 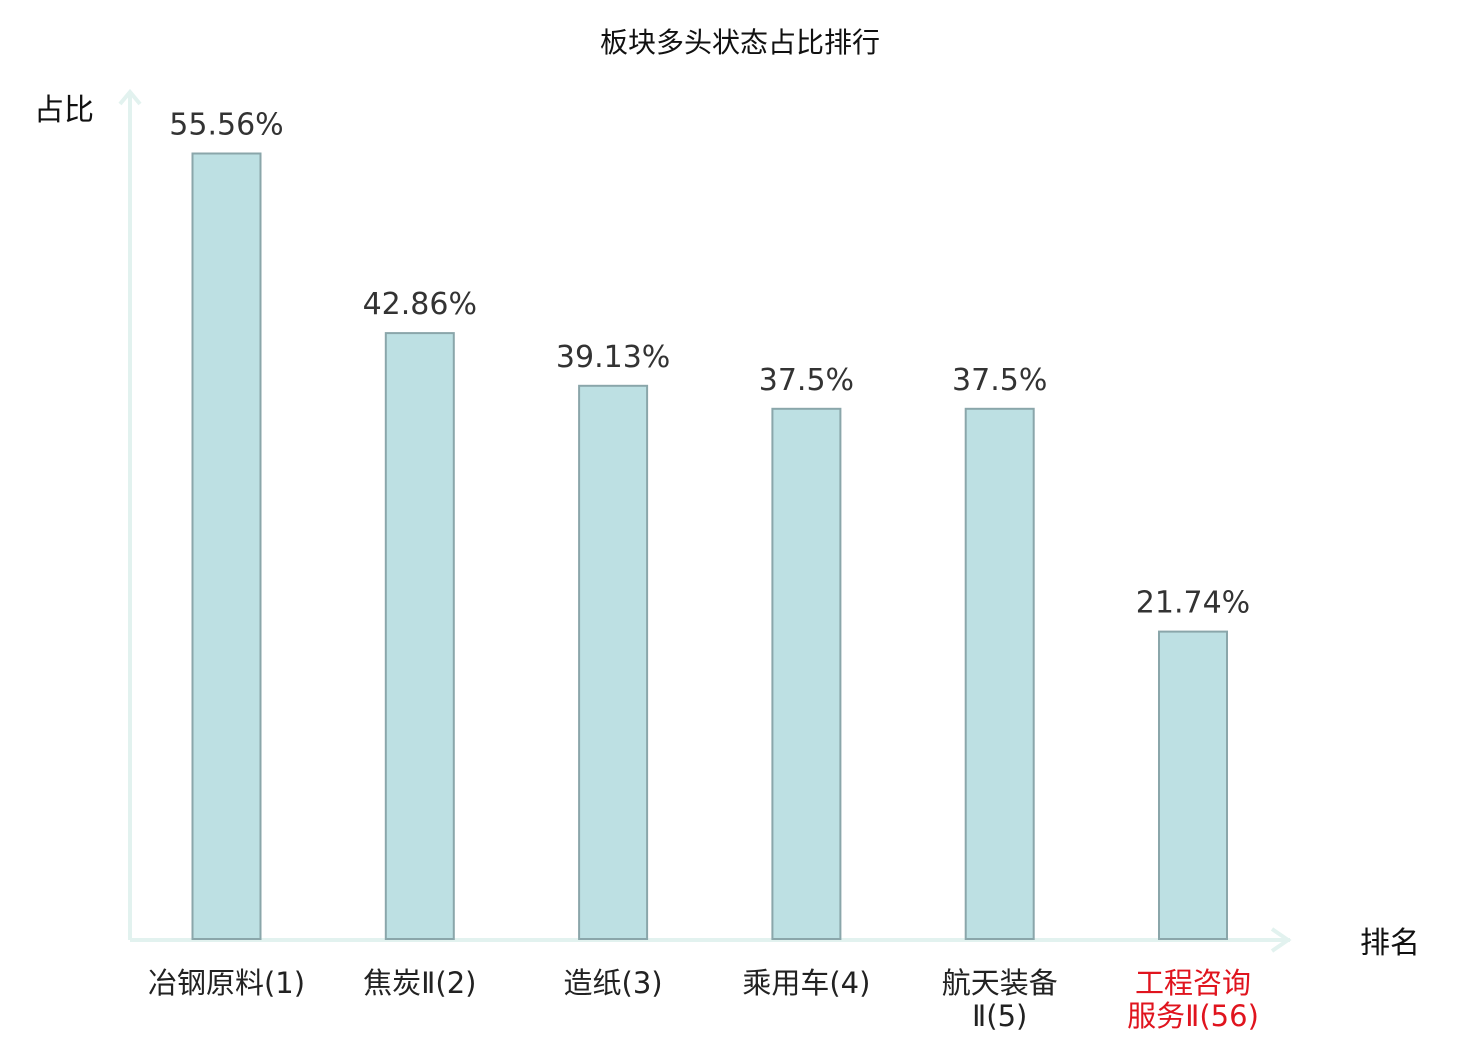 What do you see at coordinates (1281, 940) in the screenshot?
I see `x-axis-arrow-icon` at bounding box center [1281, 940].